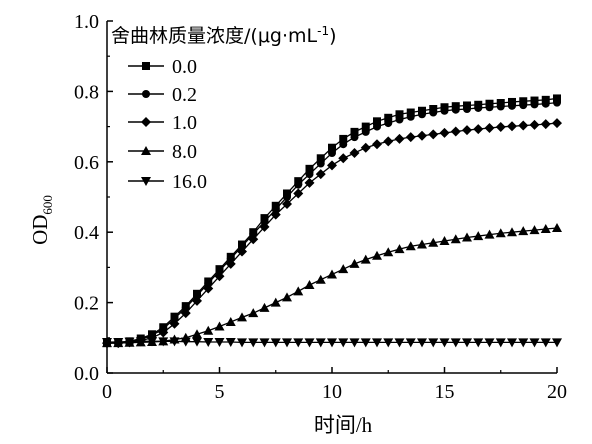  Describe the element at coordinates (47, 205) in the screenshot. I see `y-axis-label-subscript: 600` at that location.